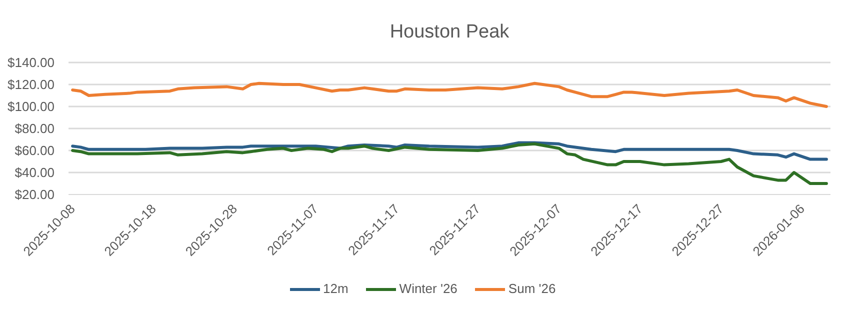 The image size is (858, 326). Describe the element at coordinates (450, 32) in the screenshot. I see `chart-title: Houston Peak` at that location.